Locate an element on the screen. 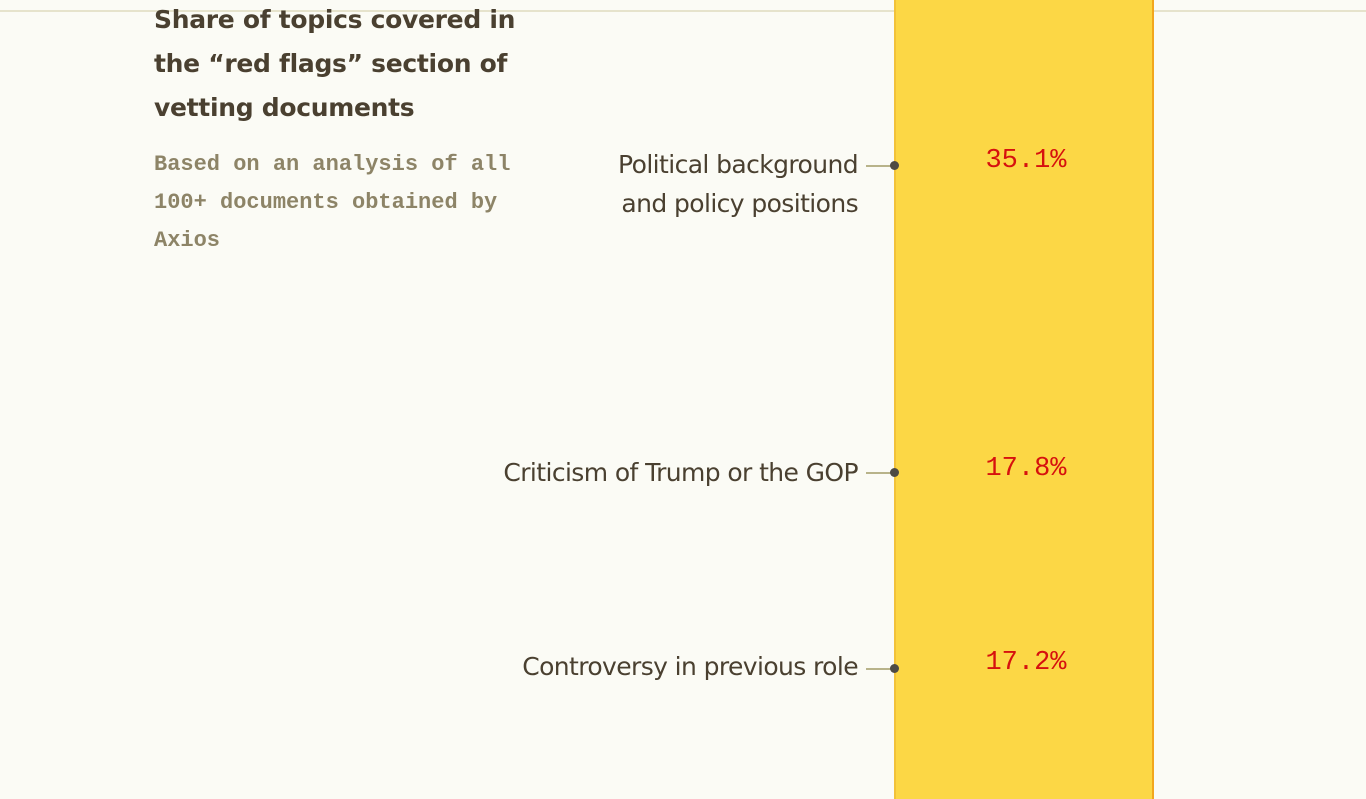  bar-segment-criticism: 17.8% is located at coordinates (1024, 476).